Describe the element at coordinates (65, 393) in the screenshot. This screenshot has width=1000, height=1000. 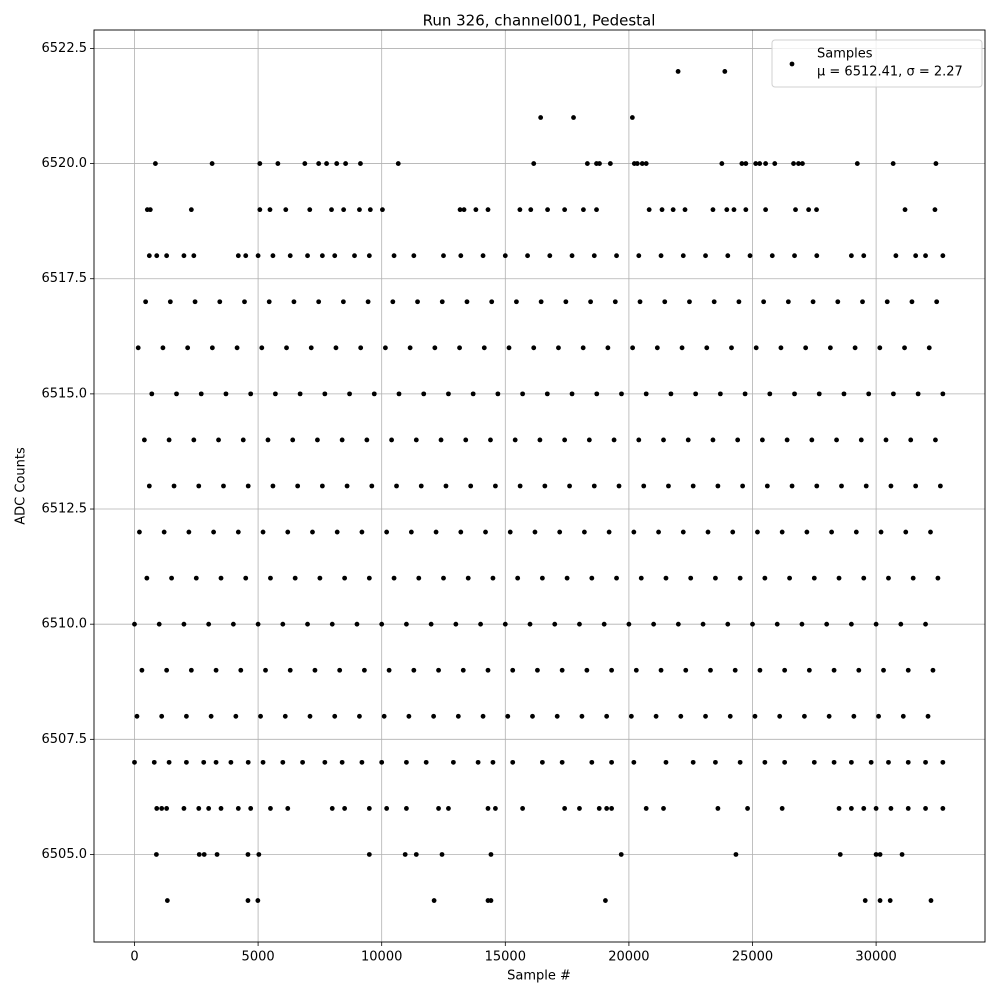
I see `y-tick-label: 6515.0` at that location.